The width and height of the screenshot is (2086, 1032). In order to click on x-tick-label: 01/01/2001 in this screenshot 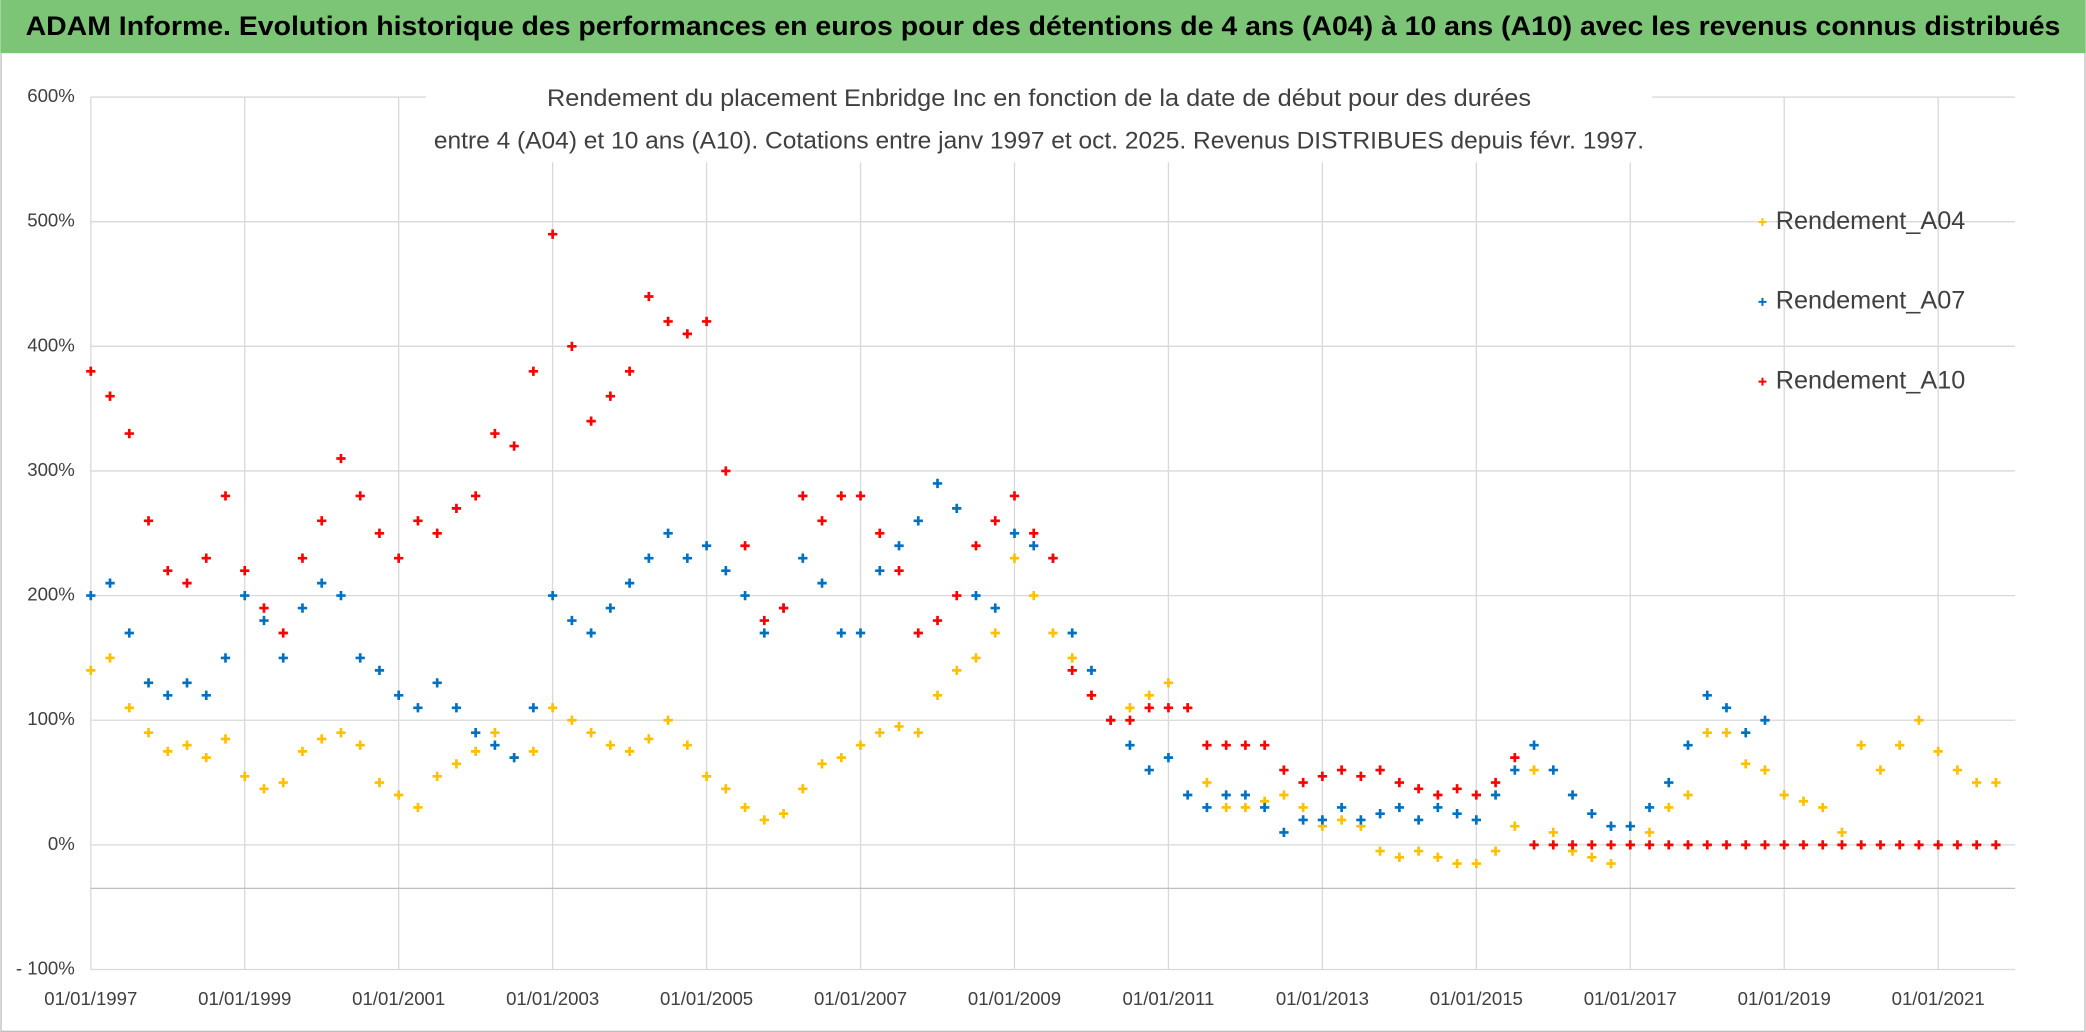, I will do `click(398, 998)`.